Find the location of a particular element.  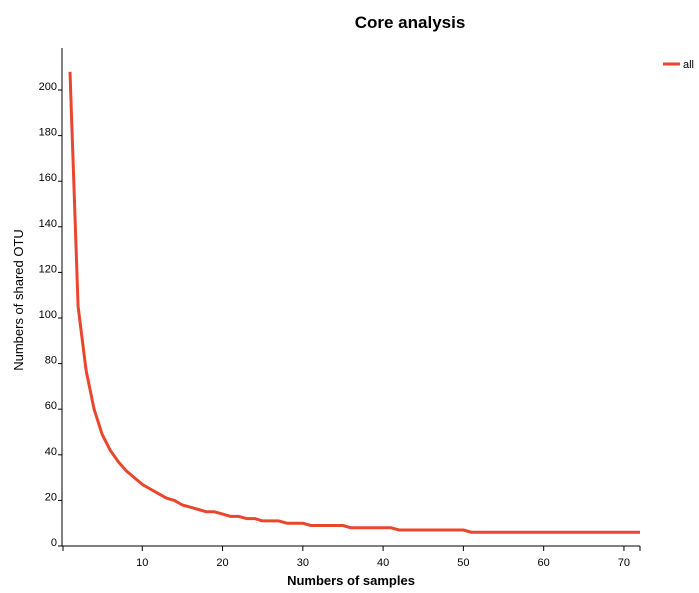

chart-title: Core analysis is located at coordinates (410, 22).